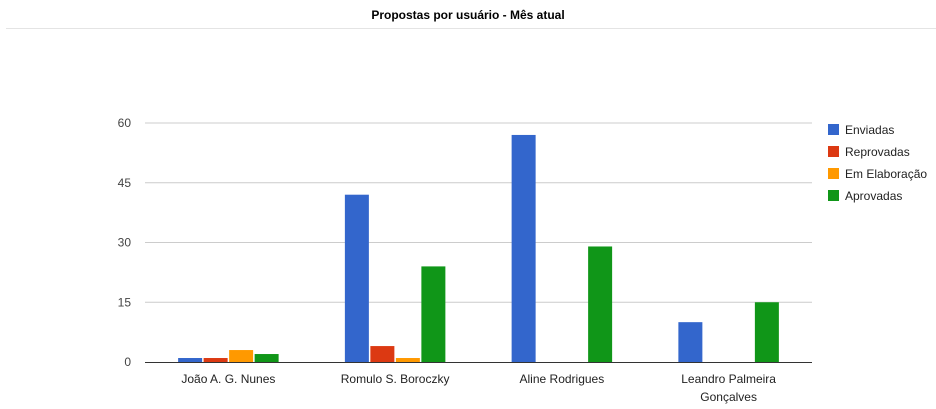 The image size is (936, 409). What do you see at coordinates (382, 354) in the screenshot?
I see `bar: Reprovadas: 4` at bounding box center [382, 354].